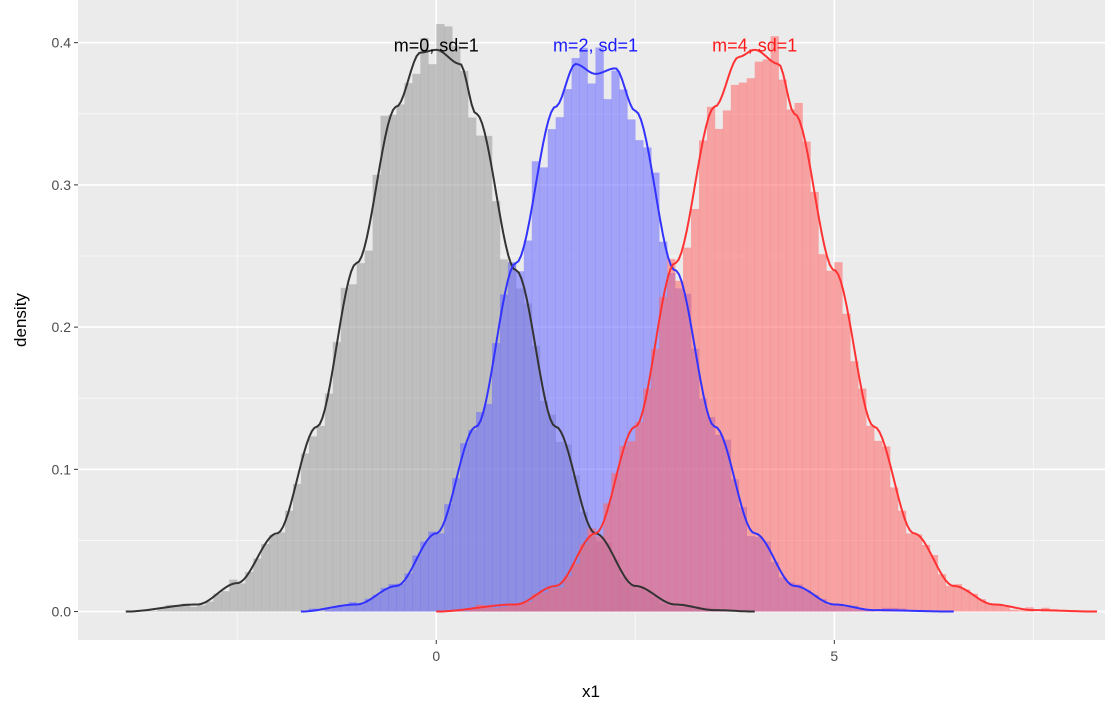 The width and height of the screenshot is (1117, 707). What do you see at coordinates (595, 46) in the screenshot?
I see `series-annotation-1: m=2, sd=1` at bounding box center [595, 46].